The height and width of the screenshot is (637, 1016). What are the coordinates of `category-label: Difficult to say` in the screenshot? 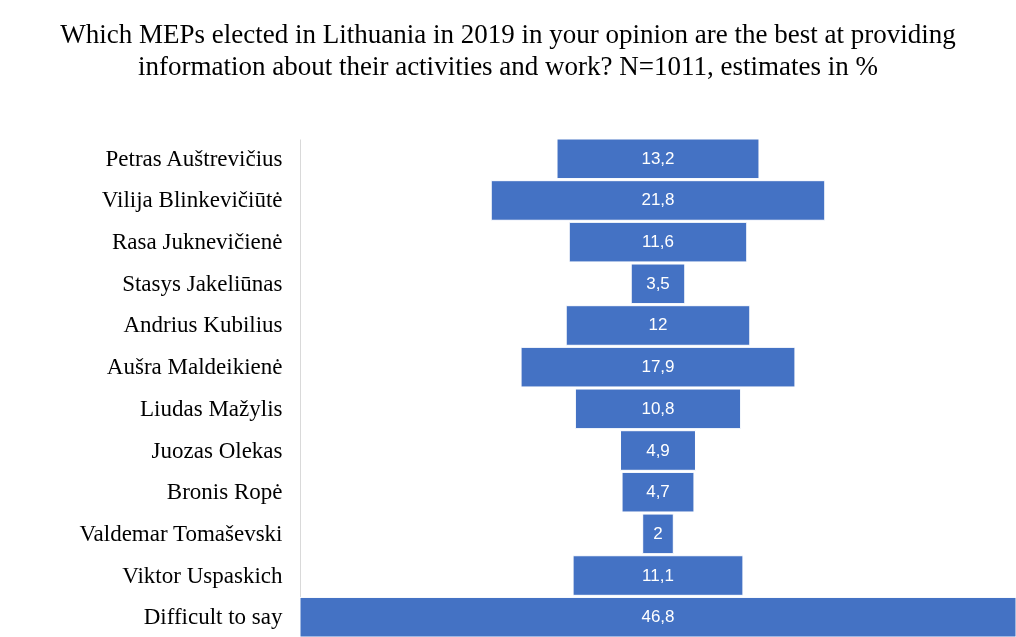 It's located at (213, 617).